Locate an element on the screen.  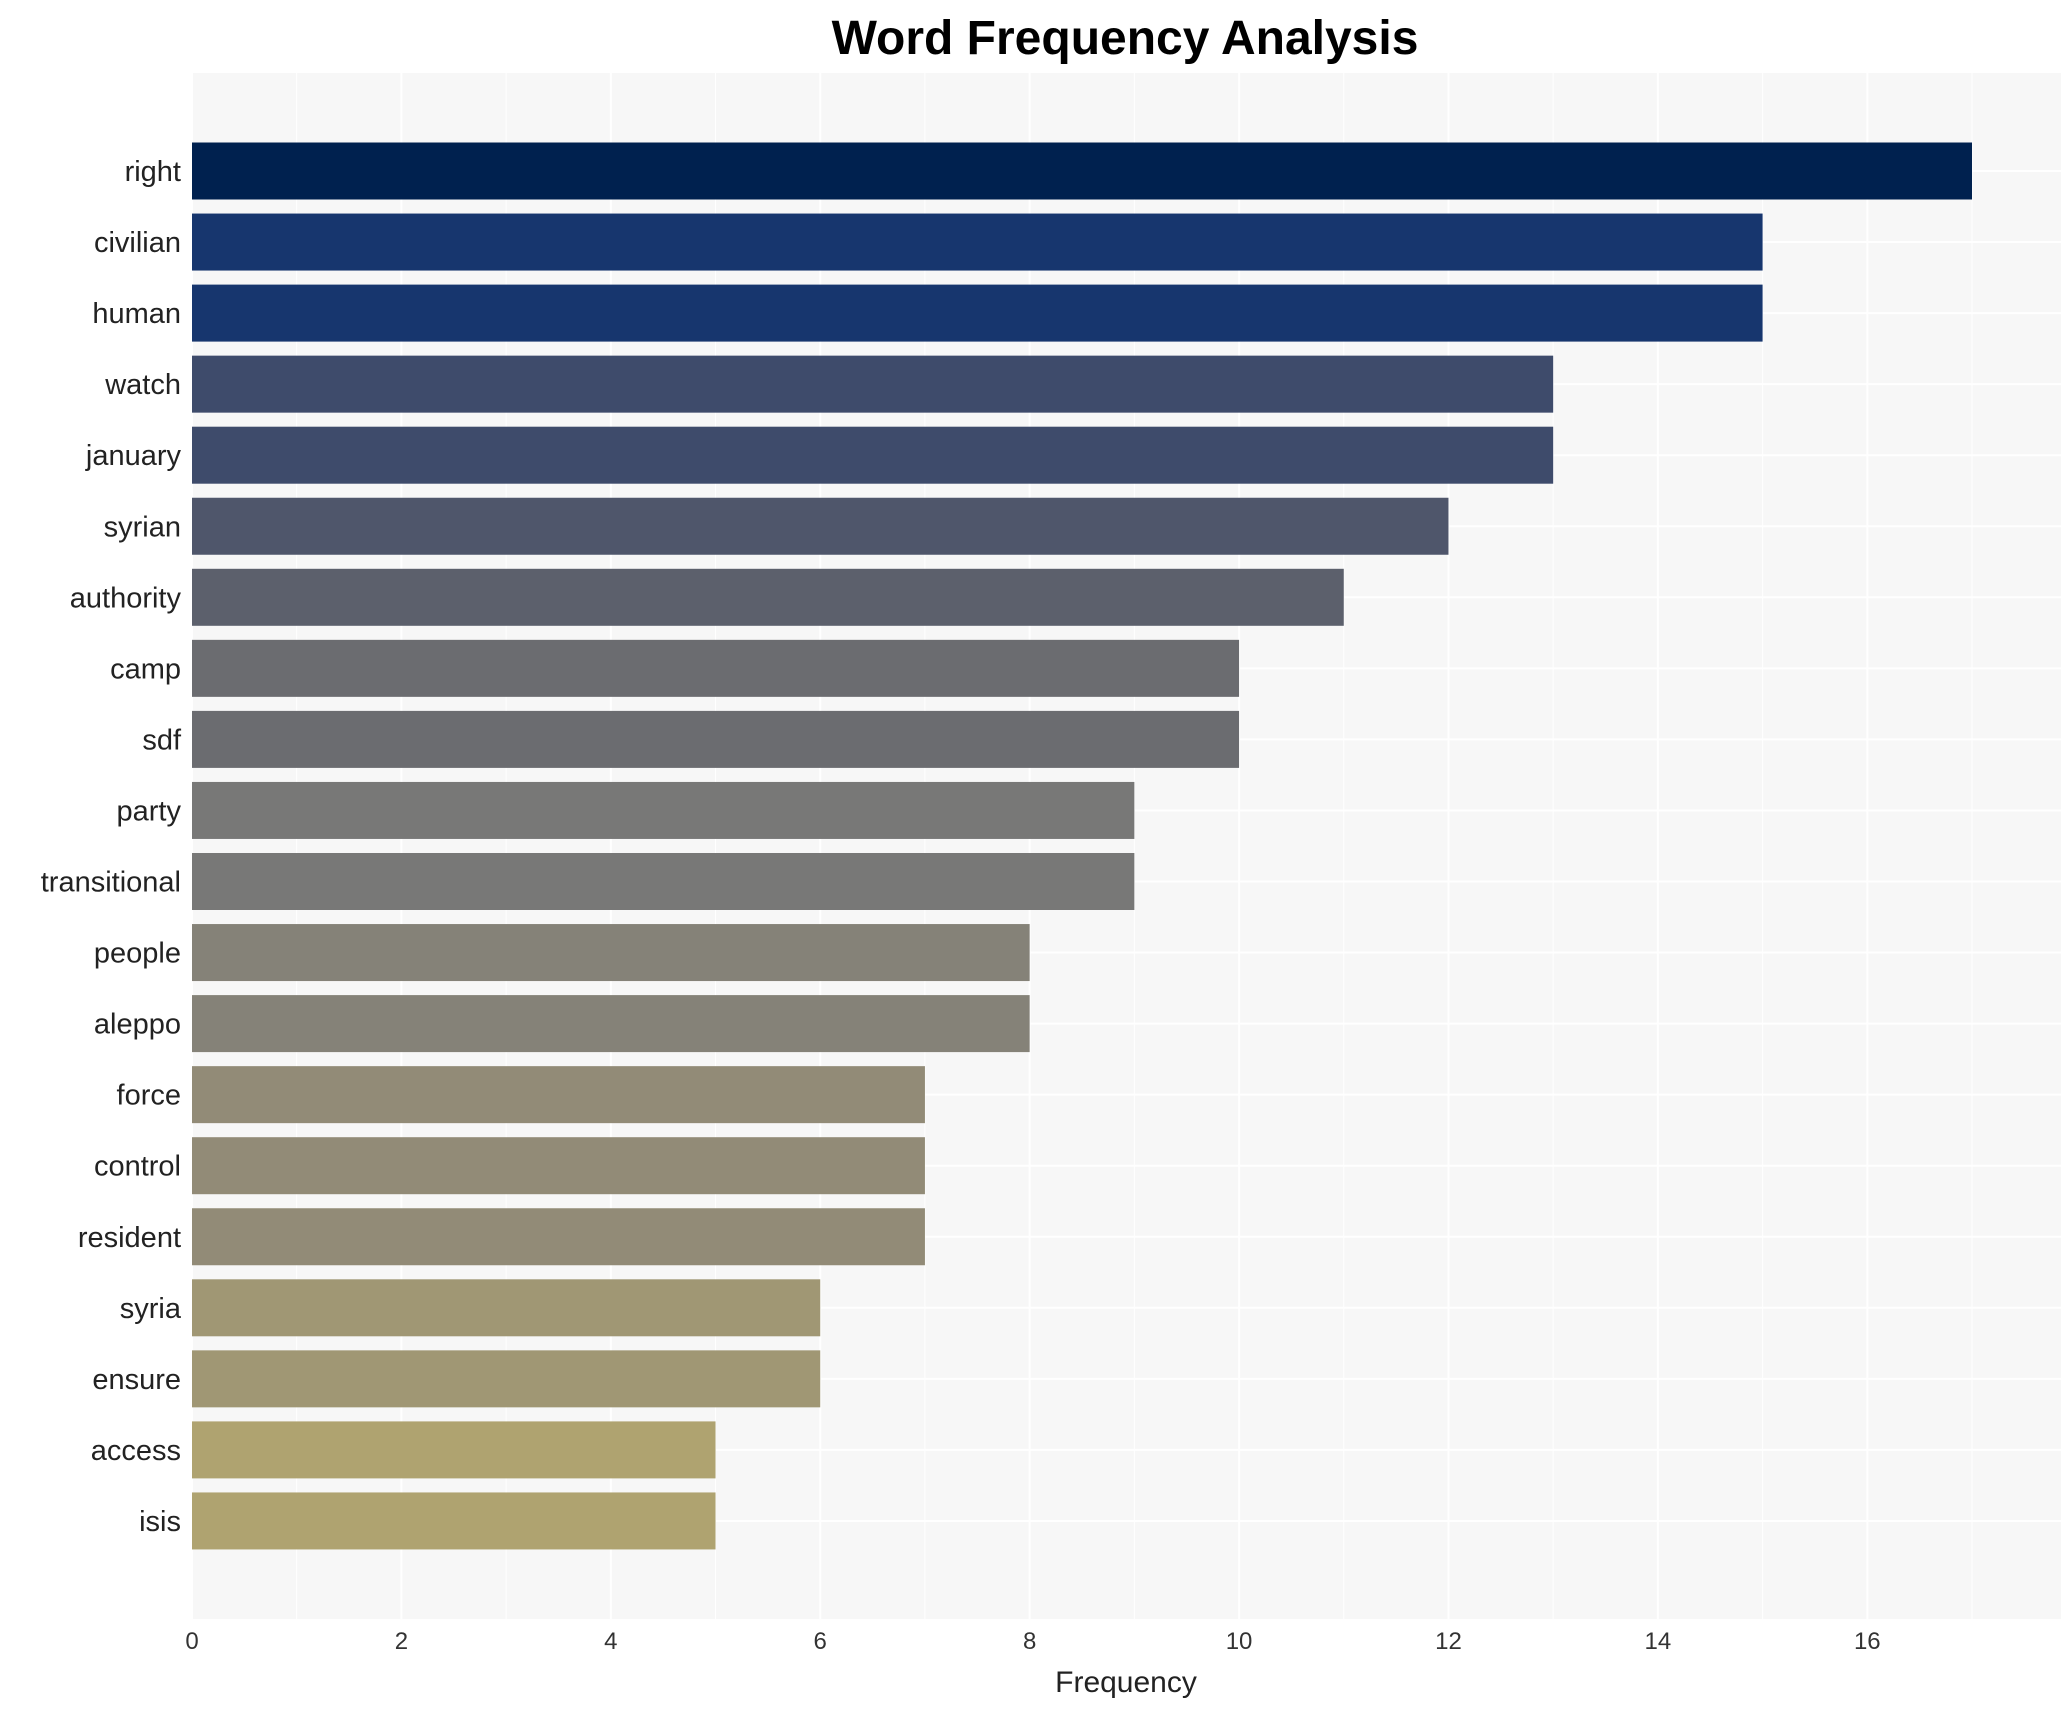
y-tick-label: aleppo is located at coordinates (137, 1025).